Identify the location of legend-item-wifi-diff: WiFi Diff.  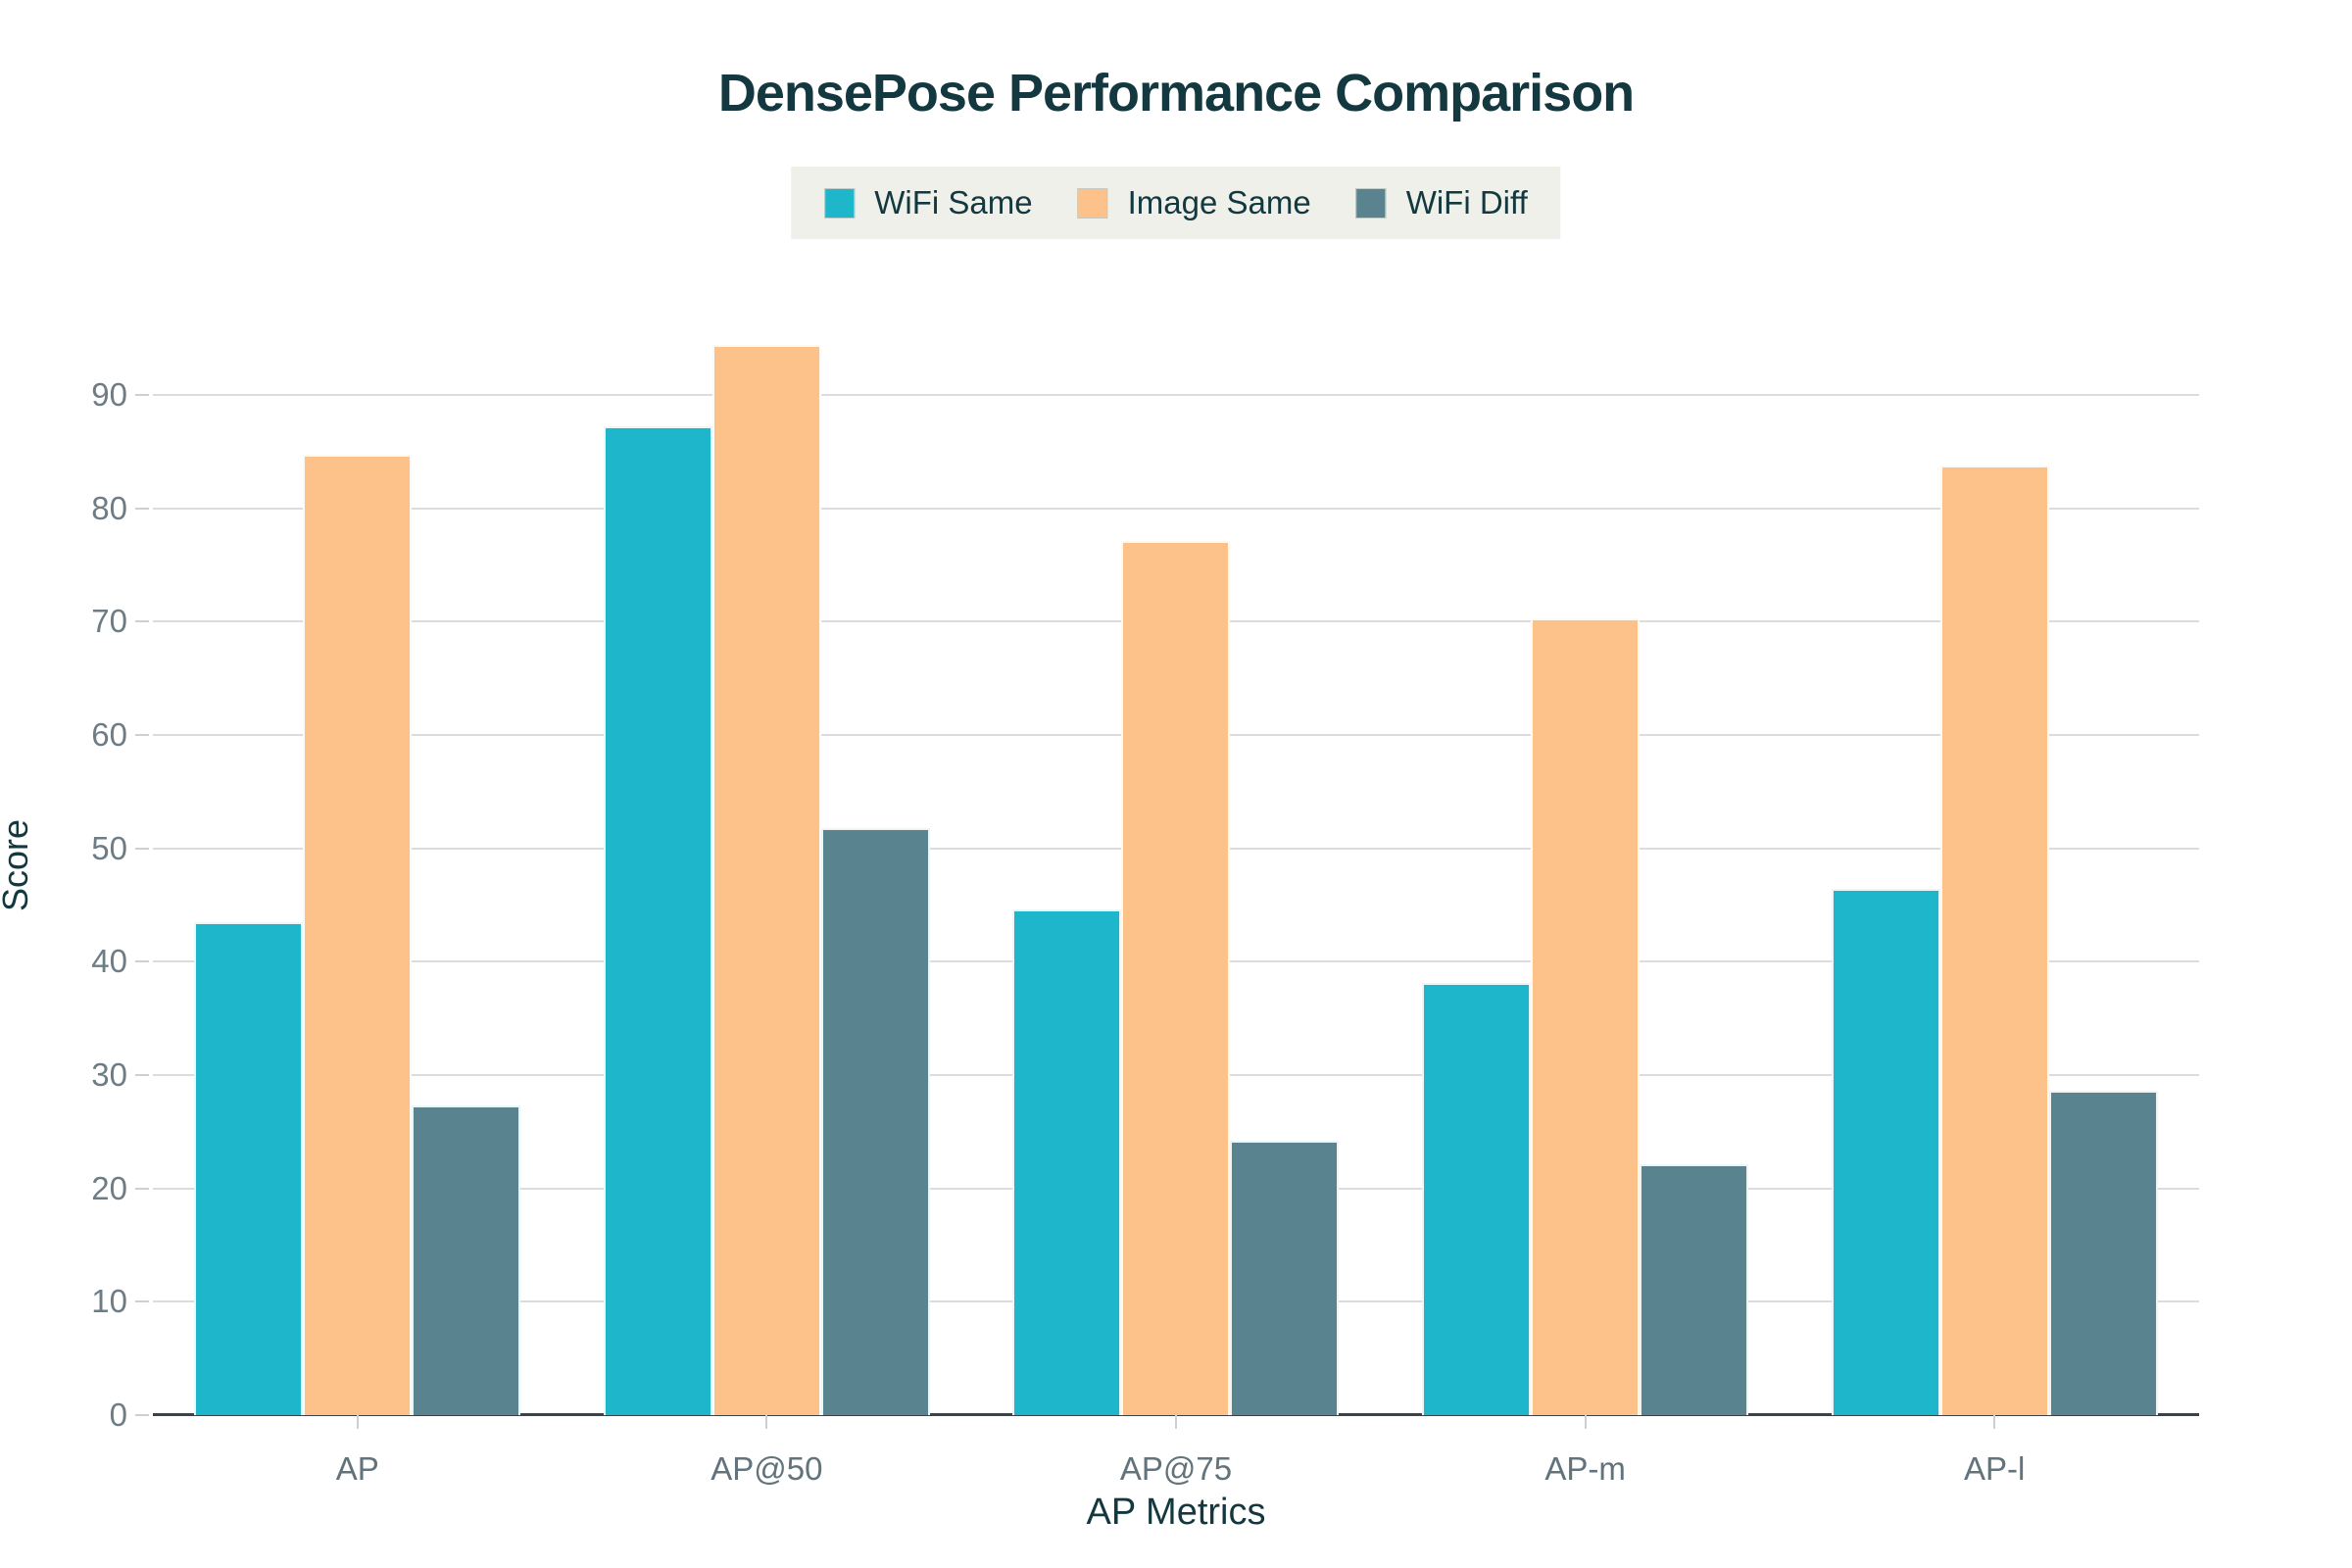
(1441, 202).